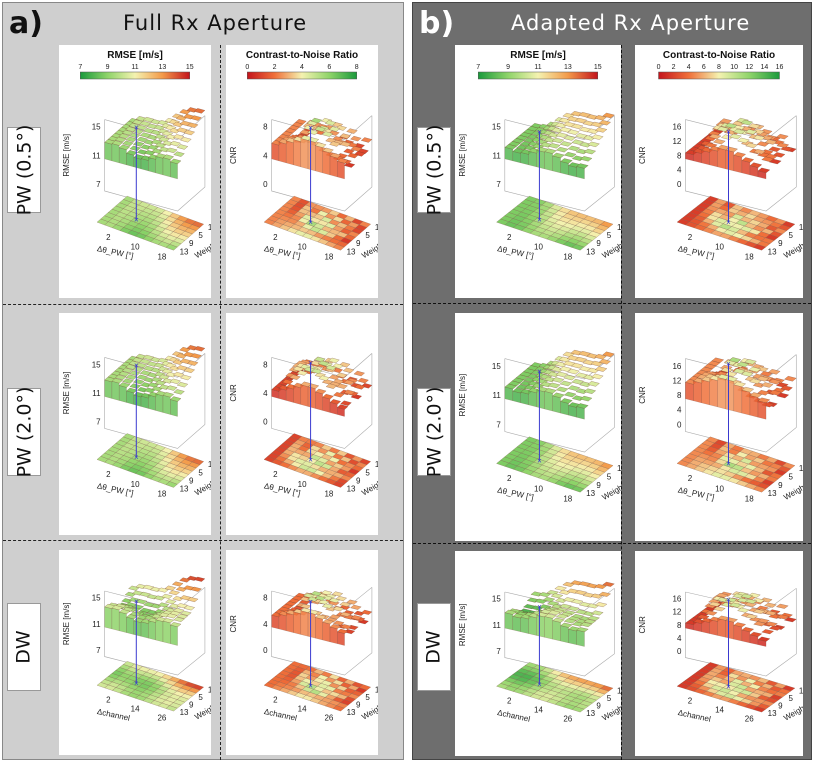 This screenshot has height=764, width=814. Describe the element at coordinates (538, 55) in the screenshot. I see `colorbar-title: RMSE [m/s]` at that location.